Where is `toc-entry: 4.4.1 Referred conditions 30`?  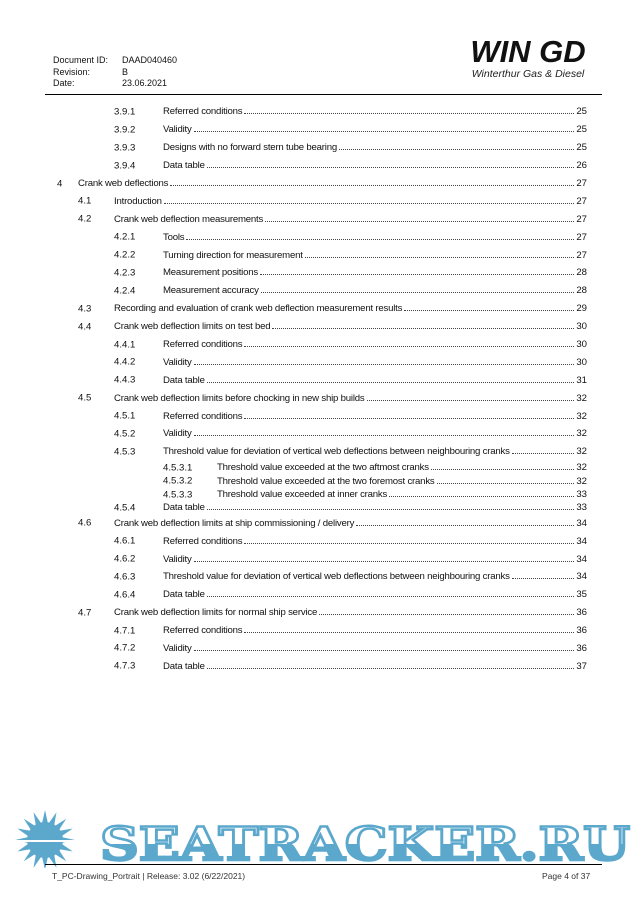
toc-entry: 4.4.1 Referred conditions 30 is located at coordinates (321, 345).